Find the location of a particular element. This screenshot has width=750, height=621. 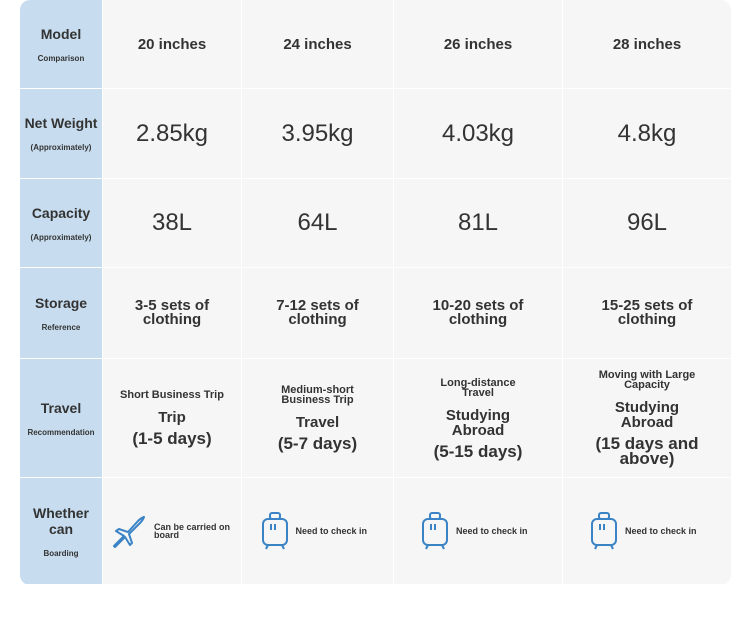

table-cell: 26 inches is located at coordinates (478, 44).